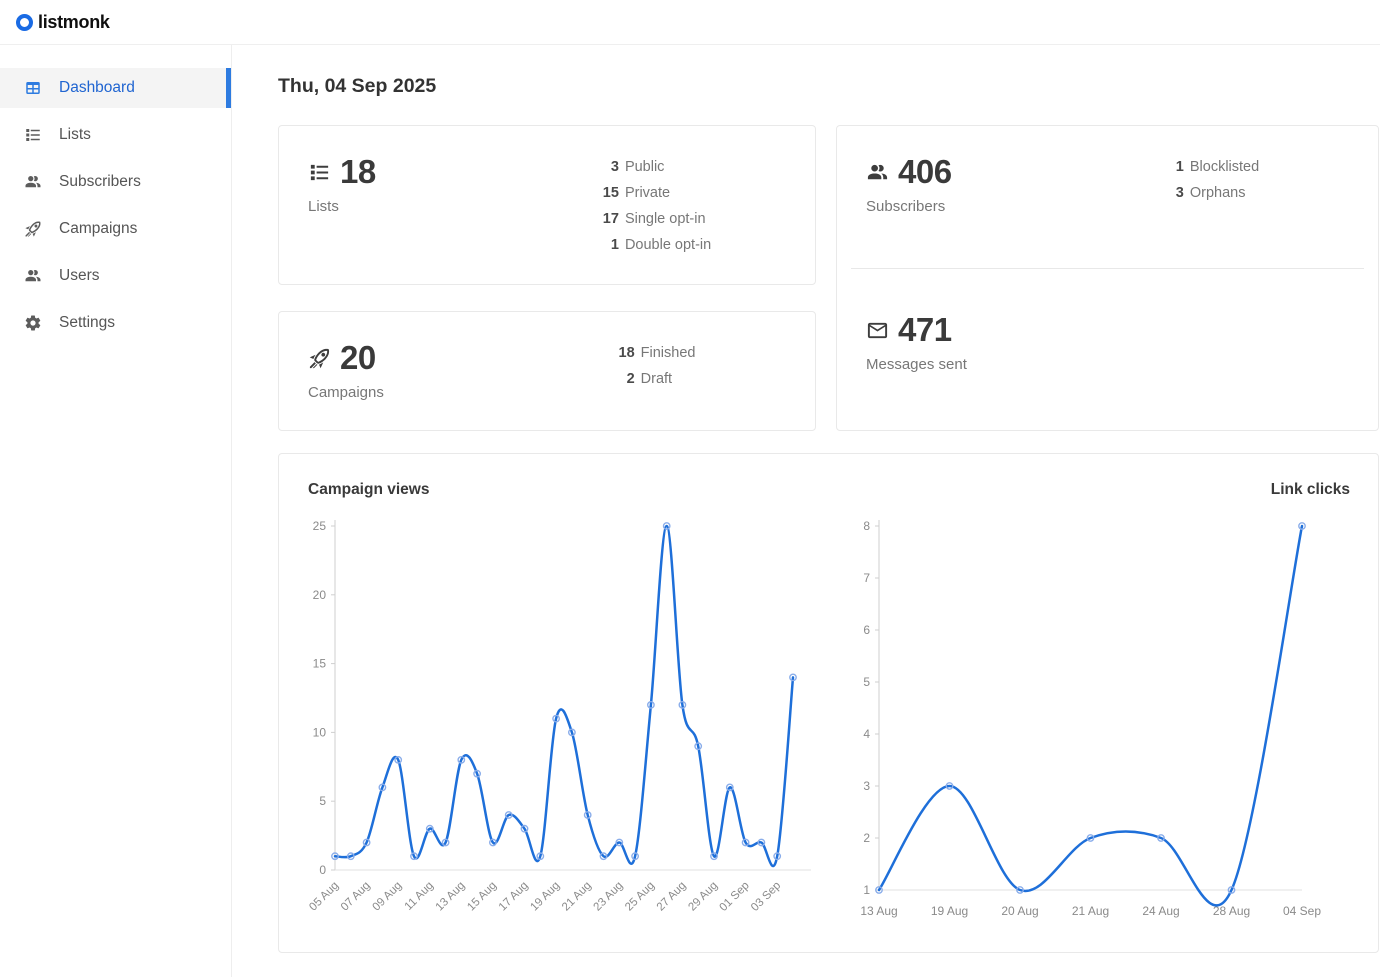  What do you see at coordinates (626, 353) in the screenshot?
I see `stat-number: 18` at bounding box center [626, 353].